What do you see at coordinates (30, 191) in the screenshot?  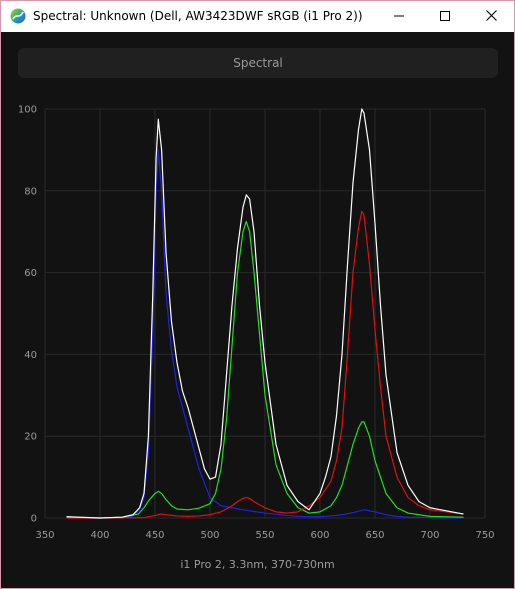 I see `y-tick-label: 80` at bounding box center [30, 191].